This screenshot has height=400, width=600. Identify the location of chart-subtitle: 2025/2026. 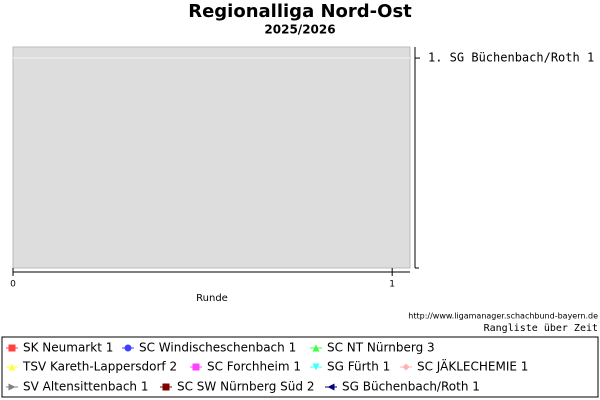
(299, 30).